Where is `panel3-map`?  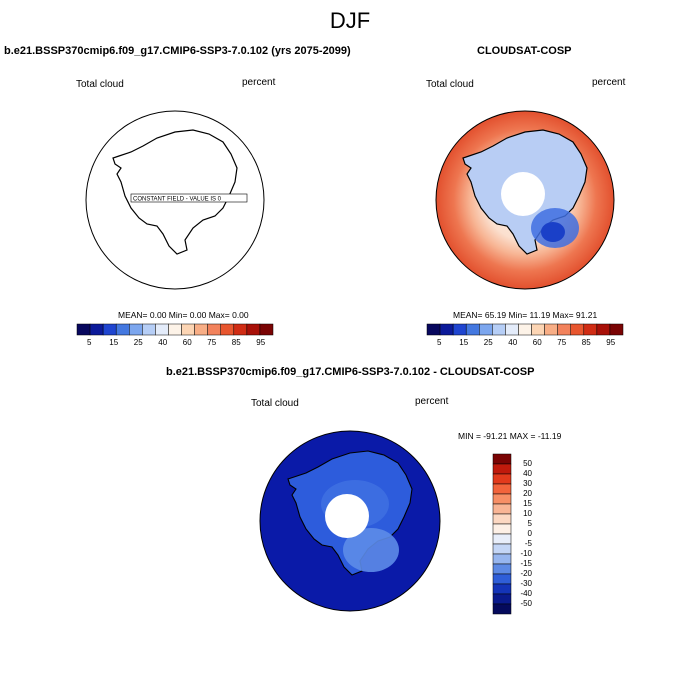 panel3-map is located at coordinates (350, 521).